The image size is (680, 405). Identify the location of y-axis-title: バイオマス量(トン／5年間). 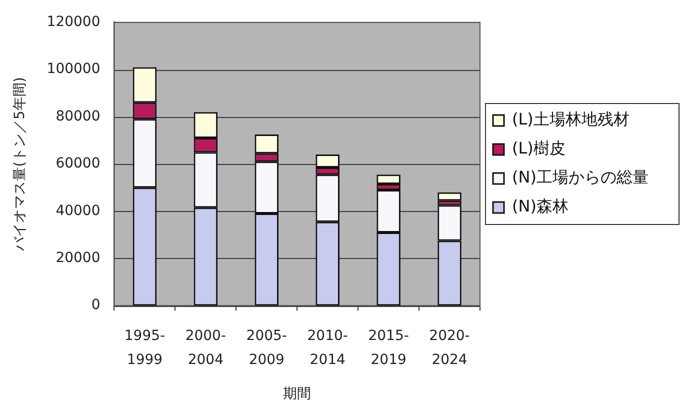
(20, 164).